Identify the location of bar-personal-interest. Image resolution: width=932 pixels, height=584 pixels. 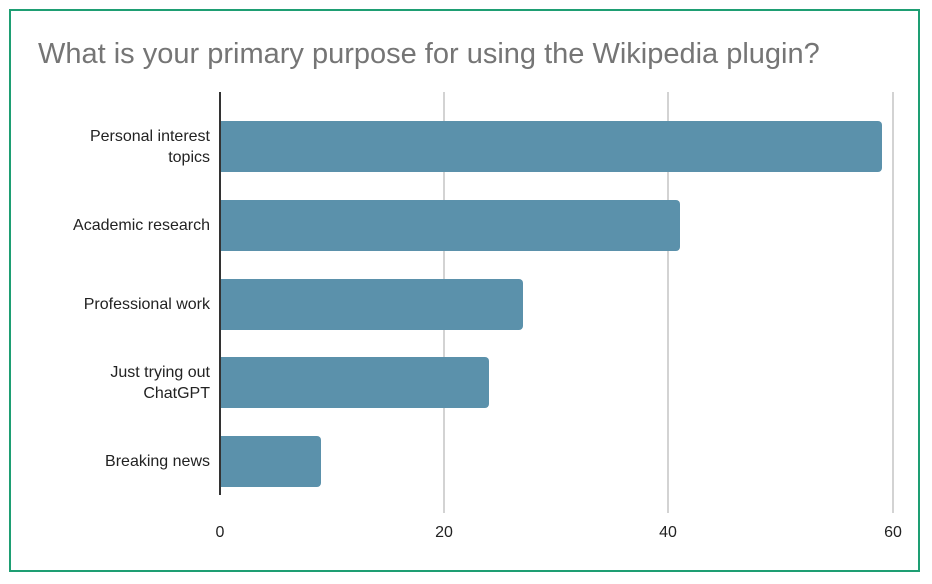
(551, 146).